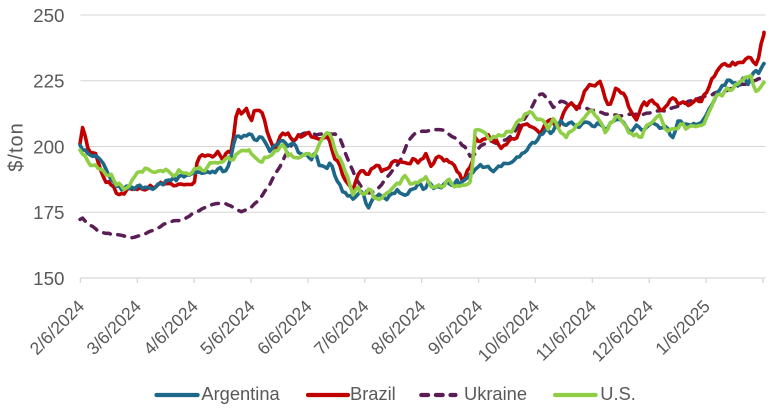  What do you see at coordinates (48, 81) in the screenshot?
I see `svg-text: 225` at bounding box center [48, 81].